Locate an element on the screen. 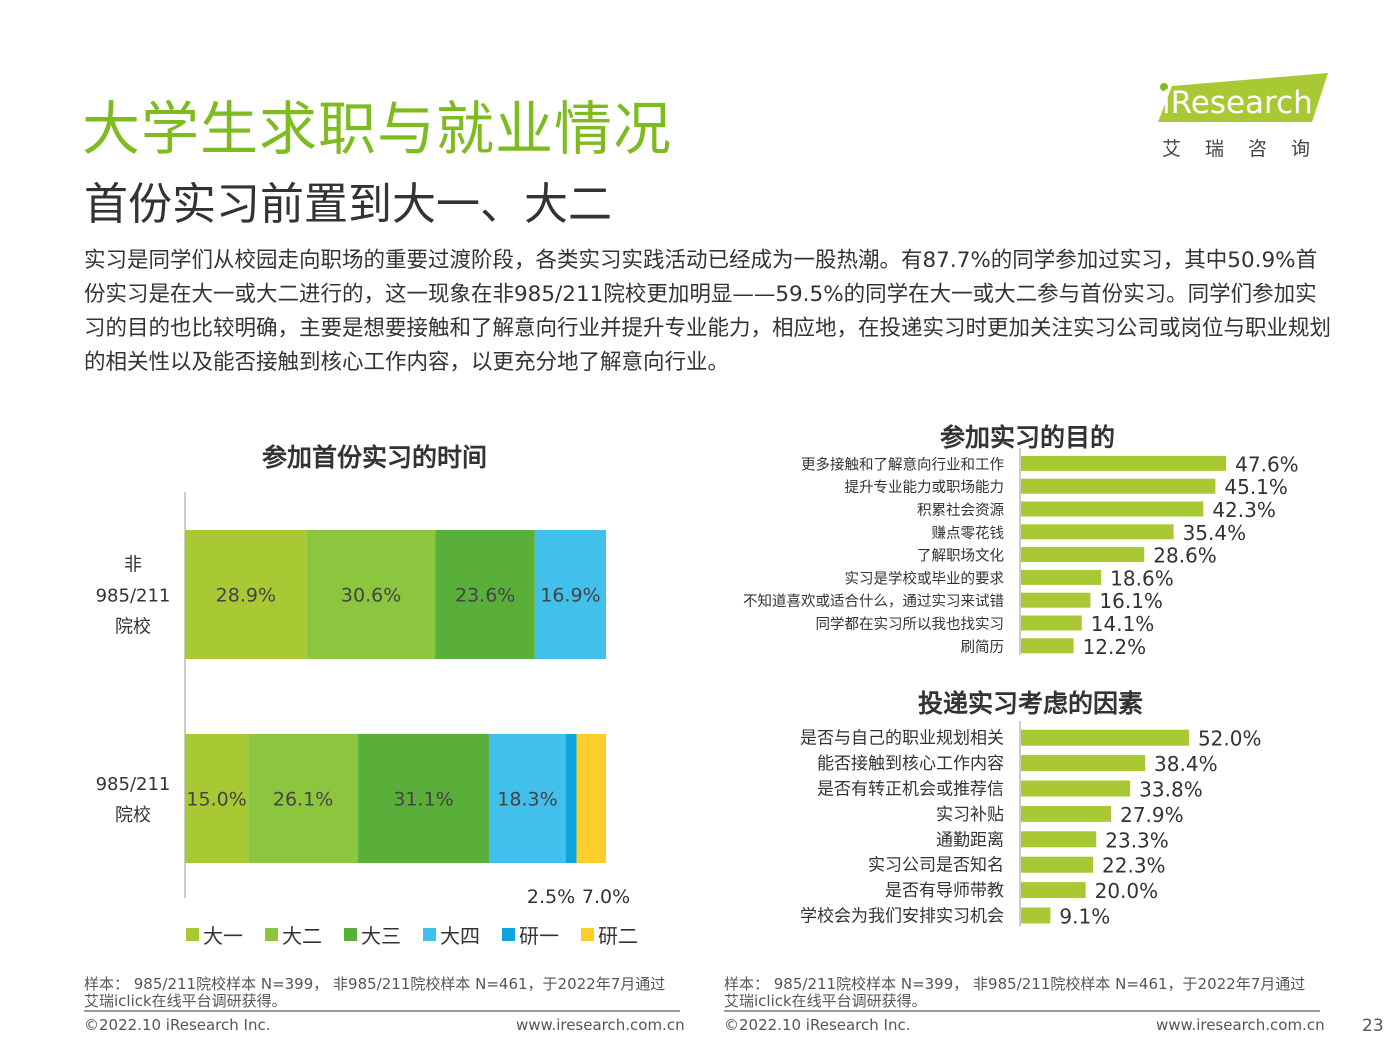 The width and height of the screenshot is (1400, 1050). chart3-category-label: 是否与自己的职业规划相关 is located at coordinates (902, 739).